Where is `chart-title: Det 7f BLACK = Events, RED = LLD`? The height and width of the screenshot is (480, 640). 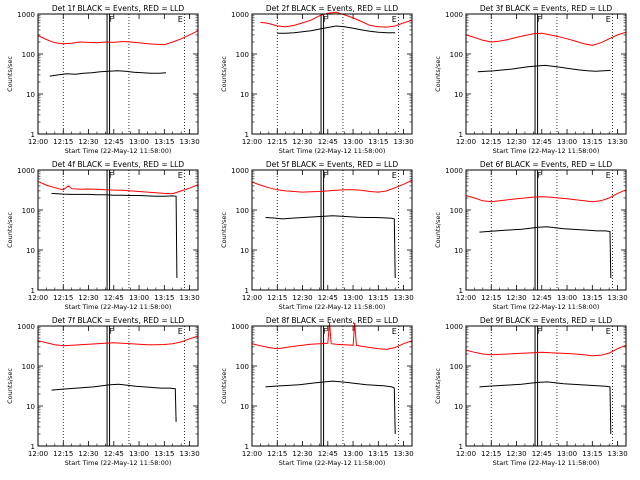
chart-title: Det 7f BLACK = Events, RED = LLD is located at coordinates (118, 320).